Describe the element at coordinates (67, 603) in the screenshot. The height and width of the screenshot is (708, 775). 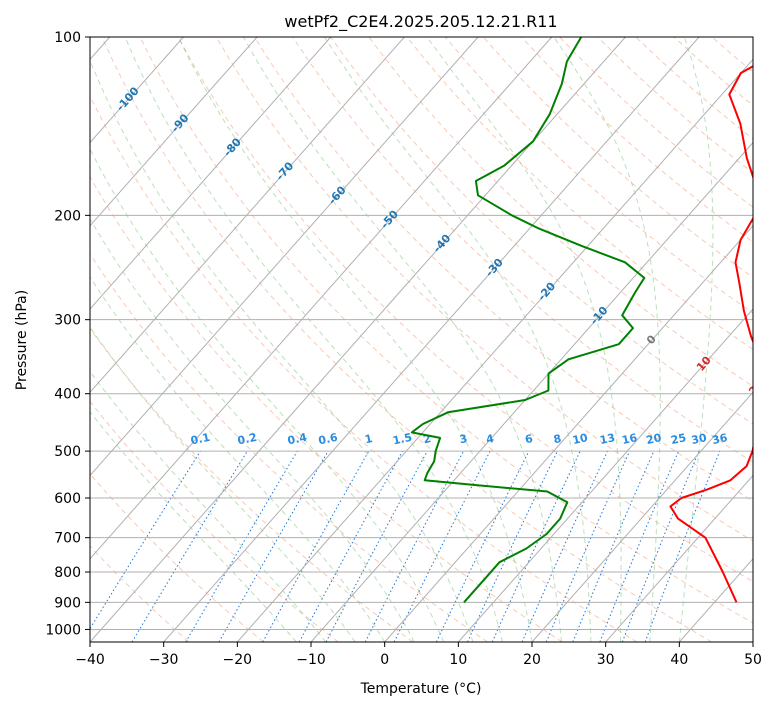
I see `y-tick-label: 900` at that location.